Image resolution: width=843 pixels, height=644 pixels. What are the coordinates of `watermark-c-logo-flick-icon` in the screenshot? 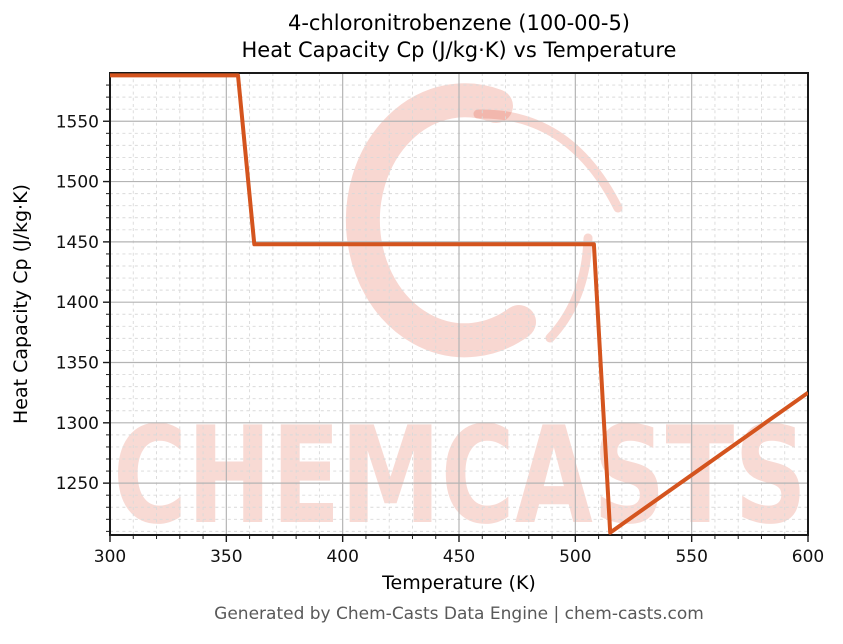 It's located at (569, 288).